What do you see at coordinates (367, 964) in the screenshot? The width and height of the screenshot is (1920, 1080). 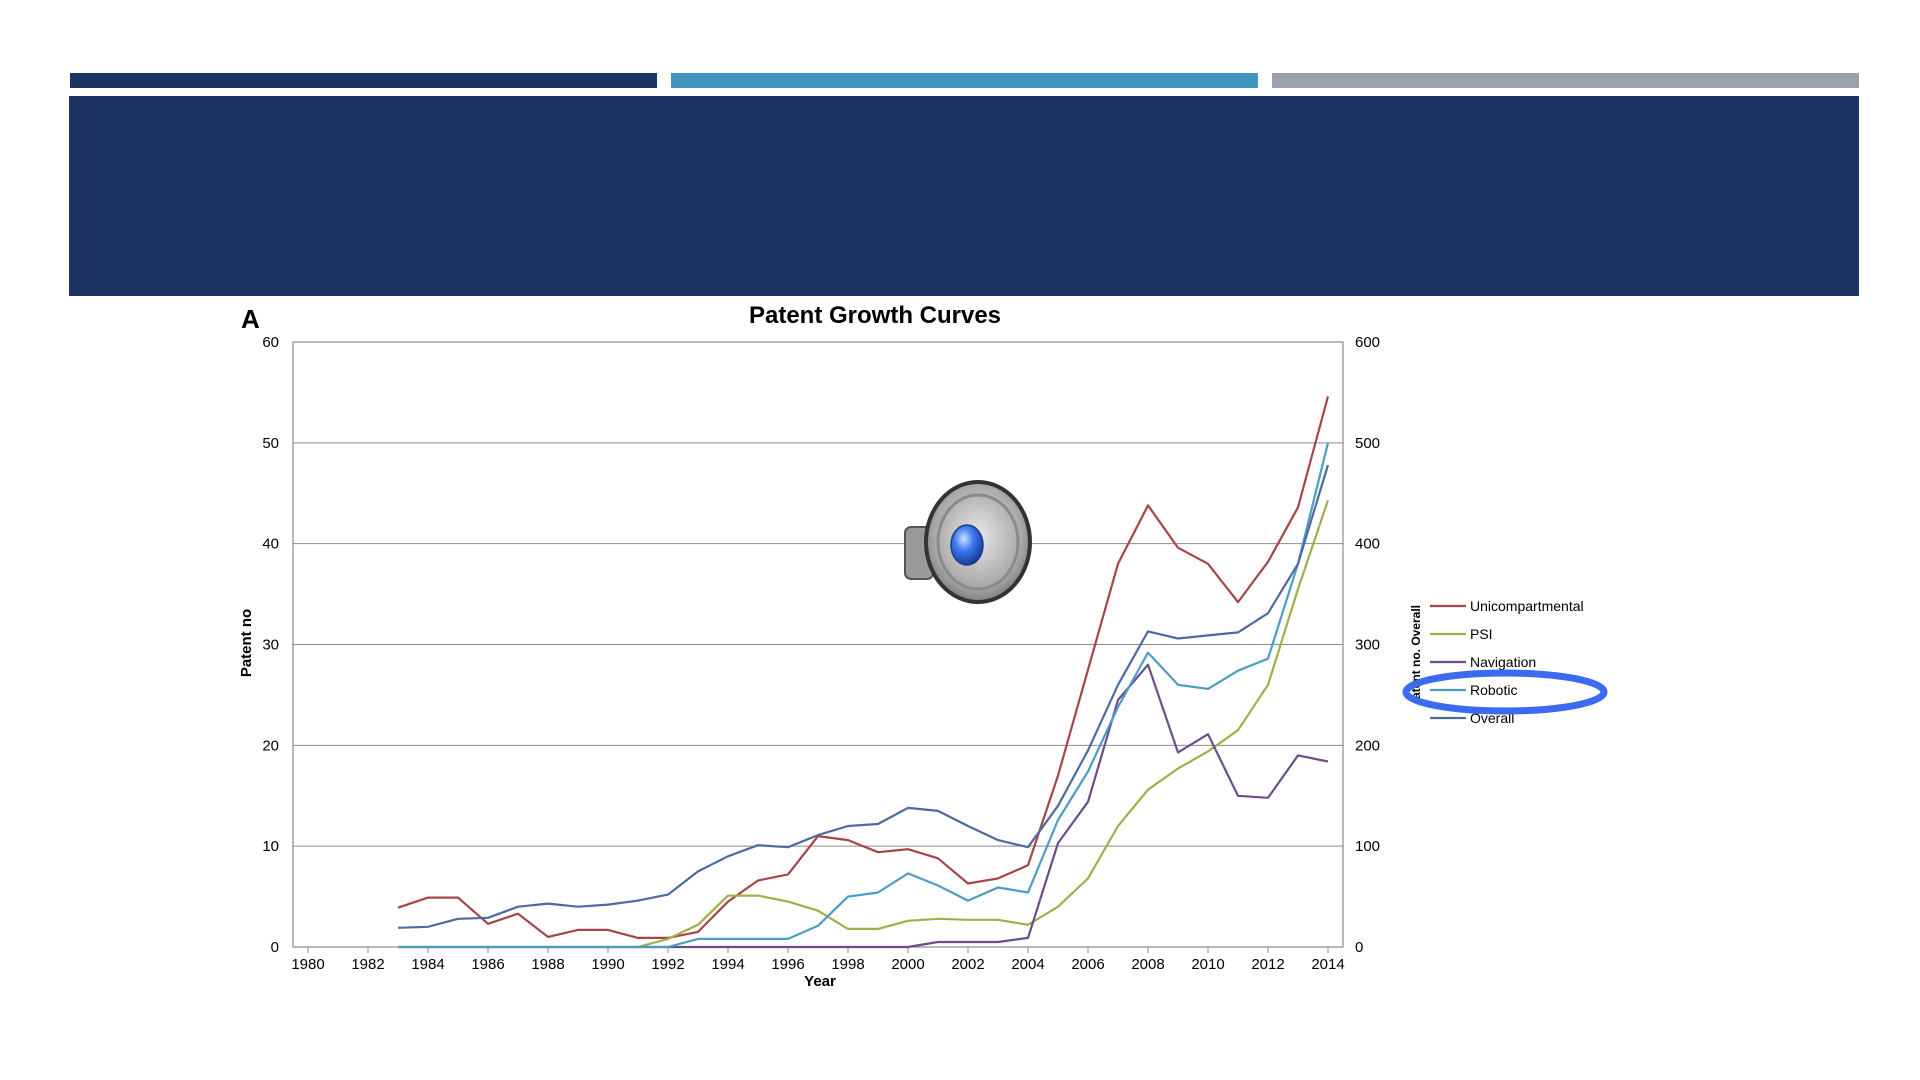 I see `x-tick-label: 1982` at bounding box center [367, 964].